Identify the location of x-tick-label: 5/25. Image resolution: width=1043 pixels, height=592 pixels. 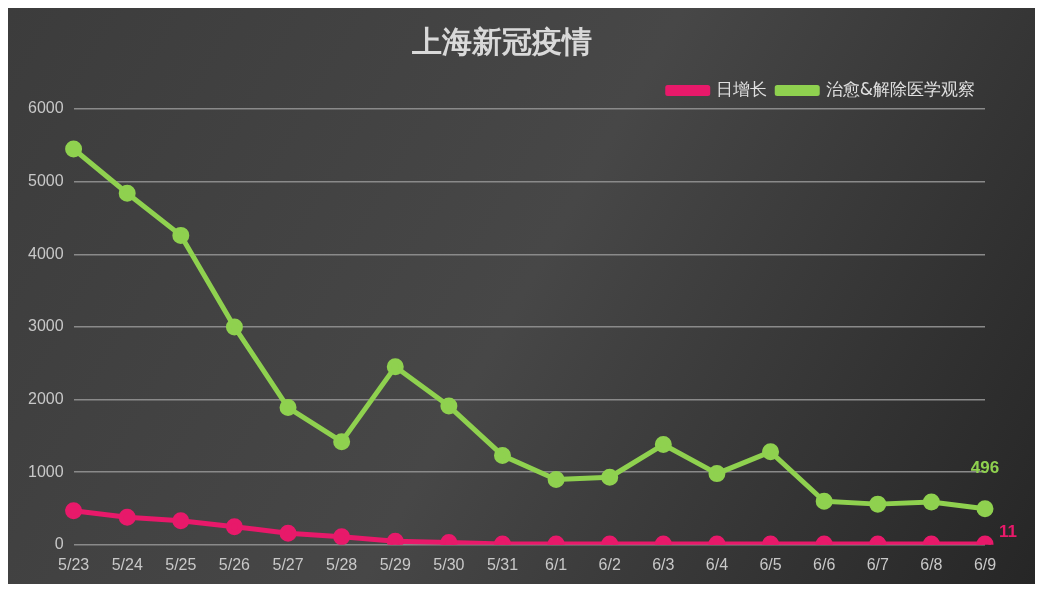
(181, 564).